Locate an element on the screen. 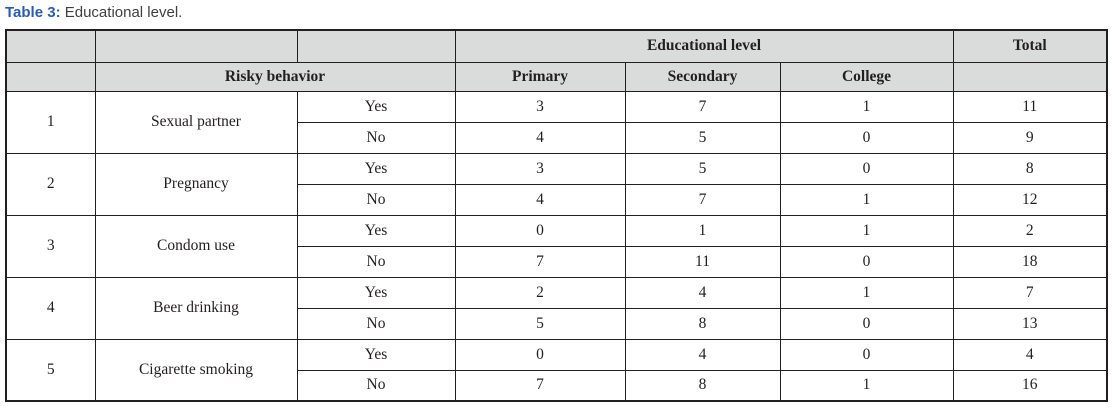  row-number: 4 is located at coordinates (50, 308).